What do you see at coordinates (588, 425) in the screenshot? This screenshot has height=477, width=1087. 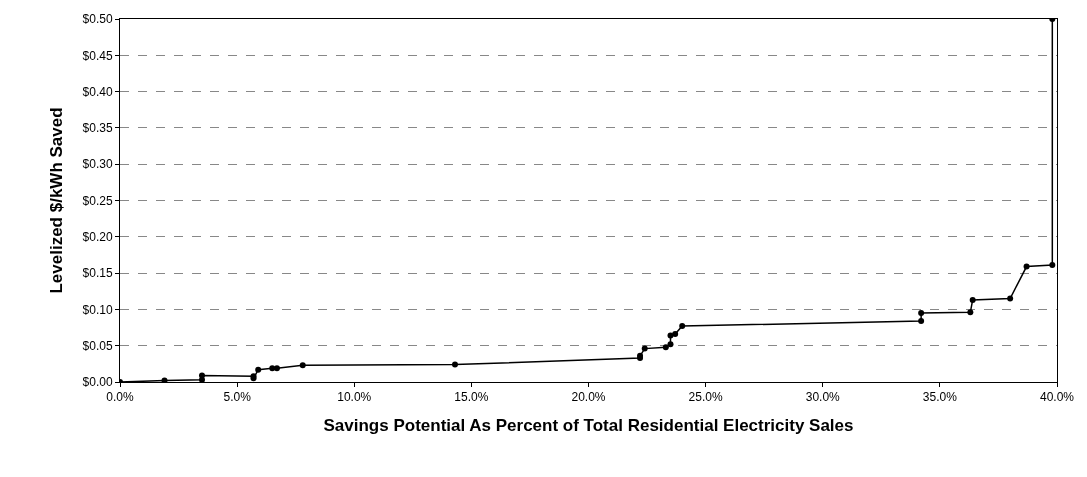 I see `x-axis-title: Savings Potential As Percent of Total Residential Electricity Sales` at bounding box center [588, 425].